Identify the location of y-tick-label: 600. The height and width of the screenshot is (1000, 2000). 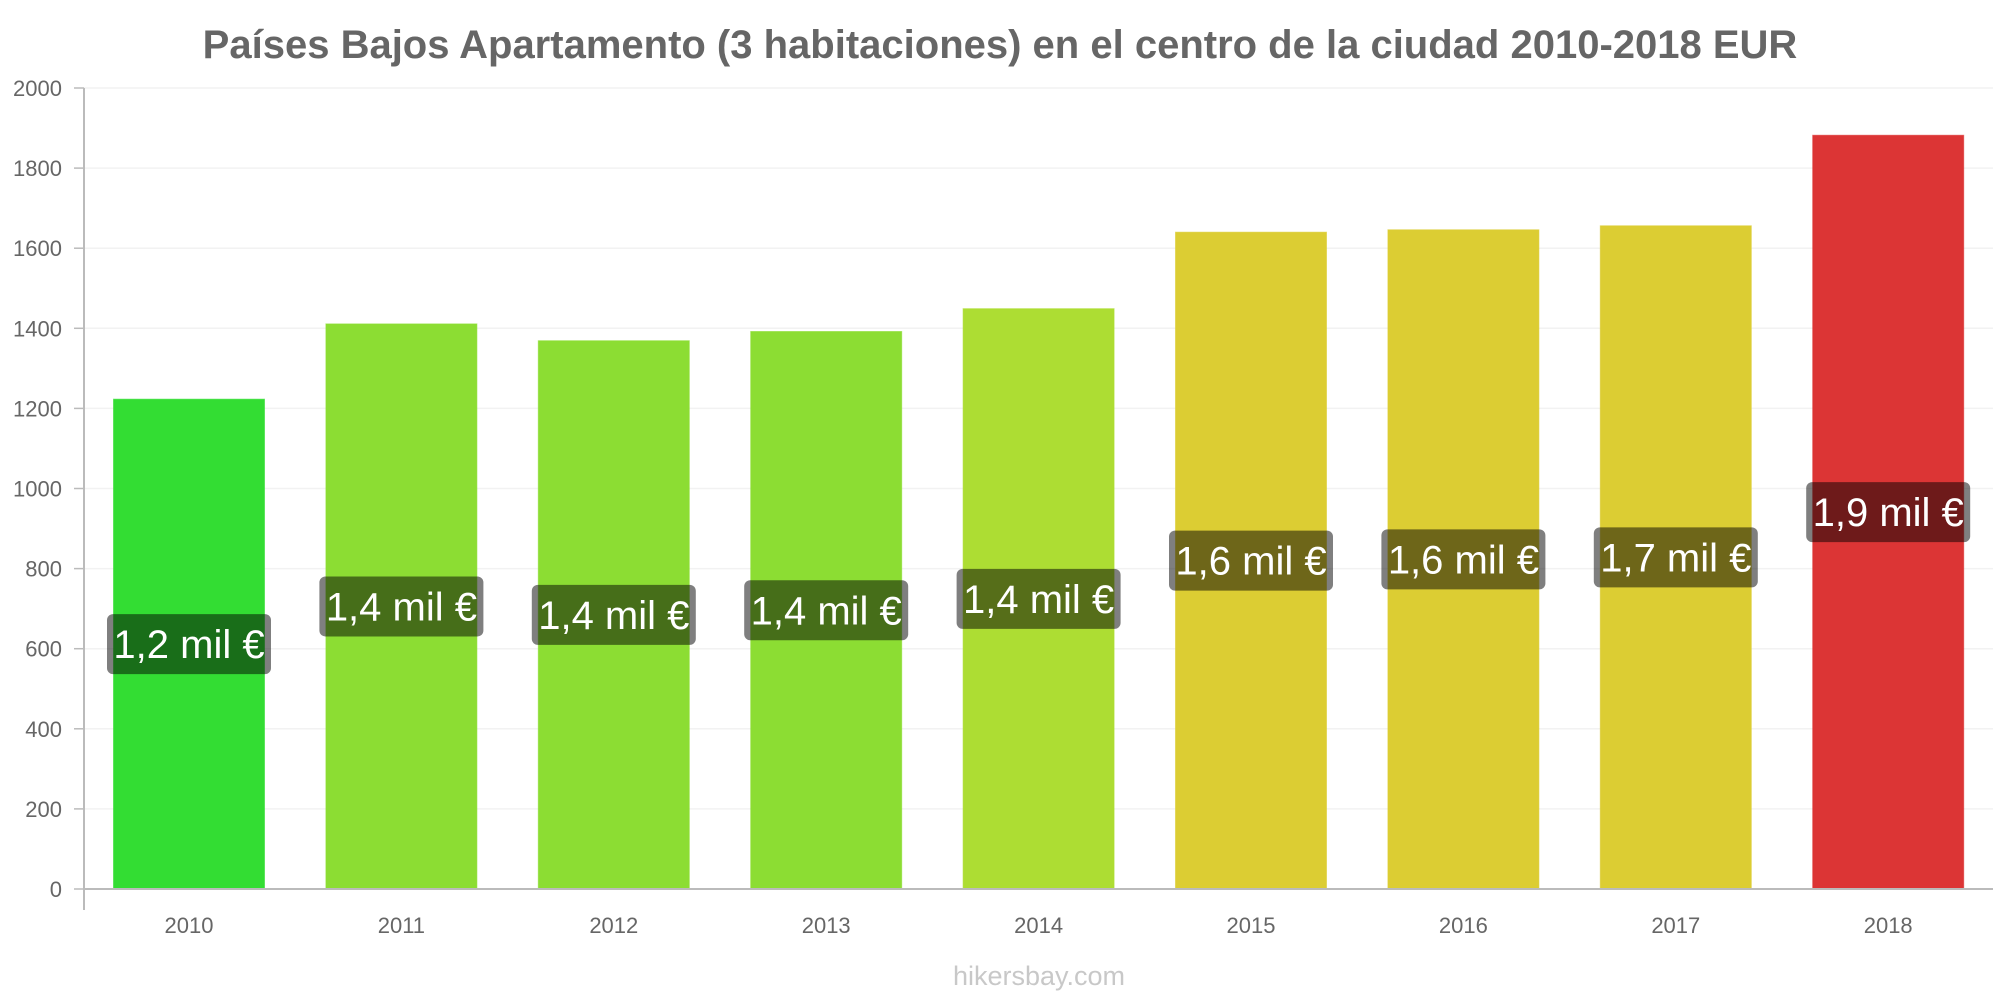
(43, 649).